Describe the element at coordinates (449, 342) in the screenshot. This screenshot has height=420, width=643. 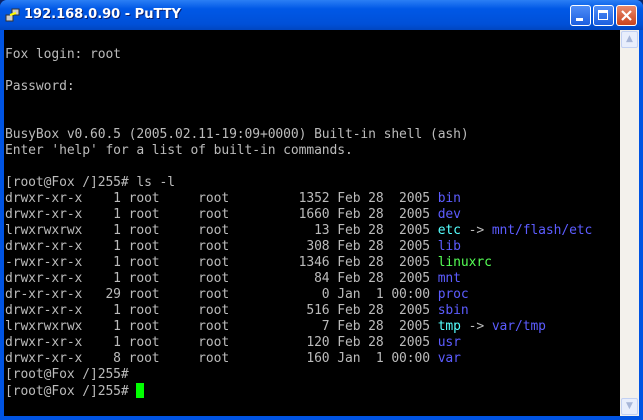
I see `file-name: usr` at that location.